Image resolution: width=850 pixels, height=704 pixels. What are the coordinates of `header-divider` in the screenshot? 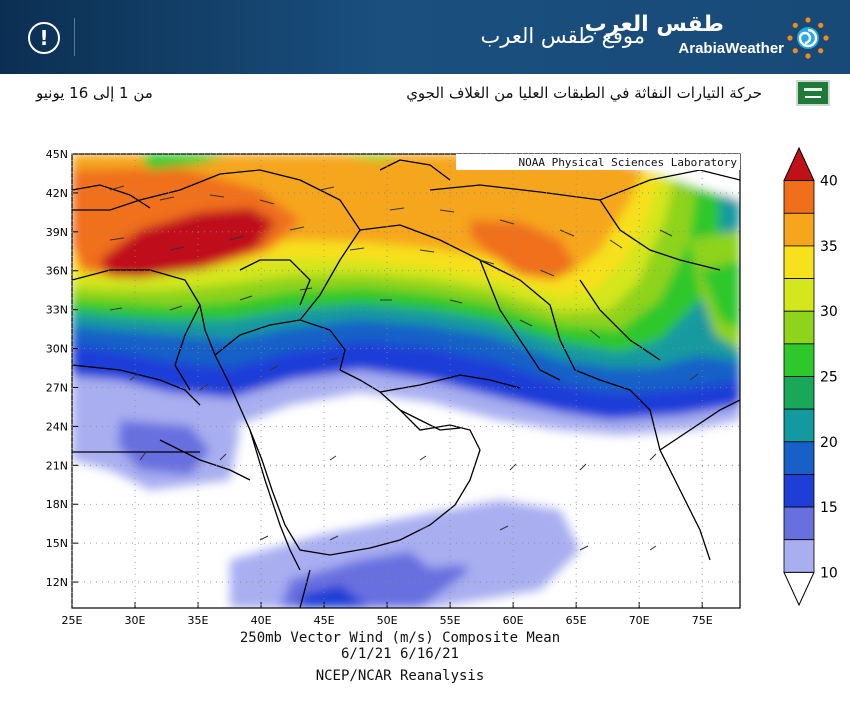 It's located at (74, 37).